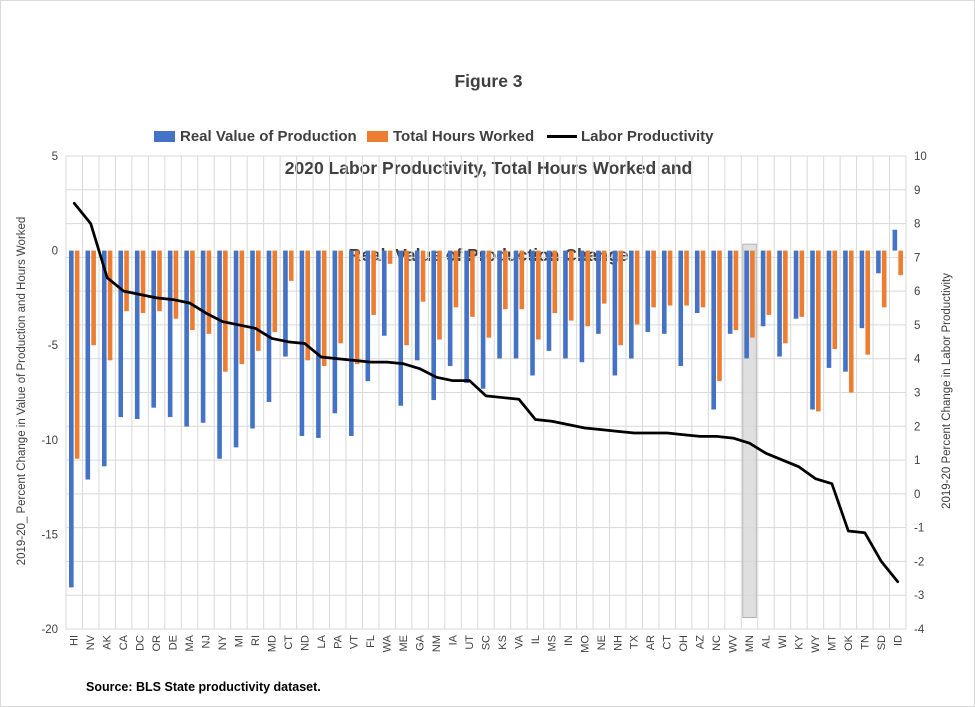  I want to click on x-axis-label-fl-18: FL, so click(371, 641).